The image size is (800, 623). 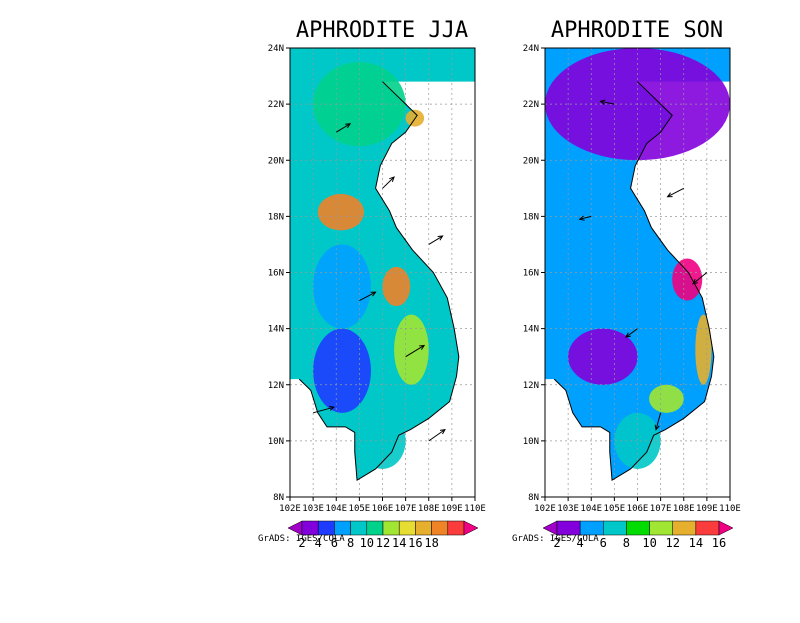 I want to click on region-central-peak, so click(x=396, y=286).